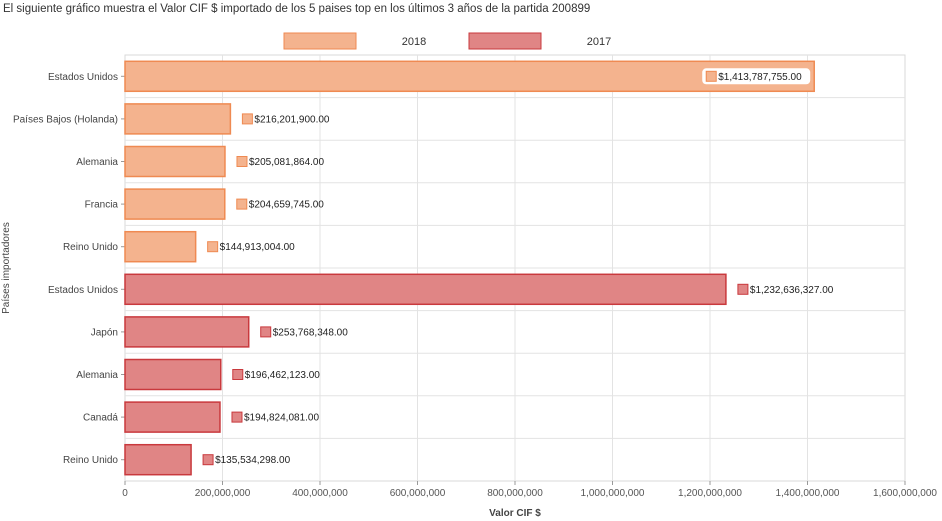  What do you see at coordinates (104, 332) in the screenshot?
I see `category-label: Japón` at bounding box center [104, 332].